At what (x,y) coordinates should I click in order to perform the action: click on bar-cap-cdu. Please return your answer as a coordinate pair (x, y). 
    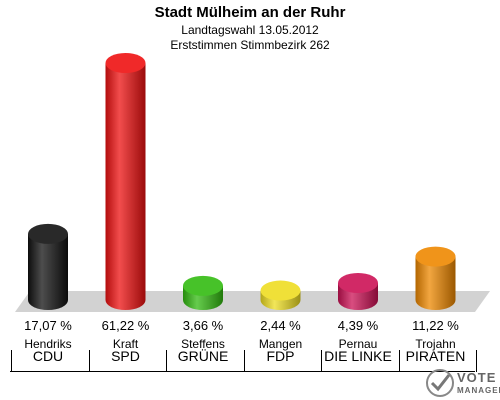
    Looking at the image, I should click on (48, 233).